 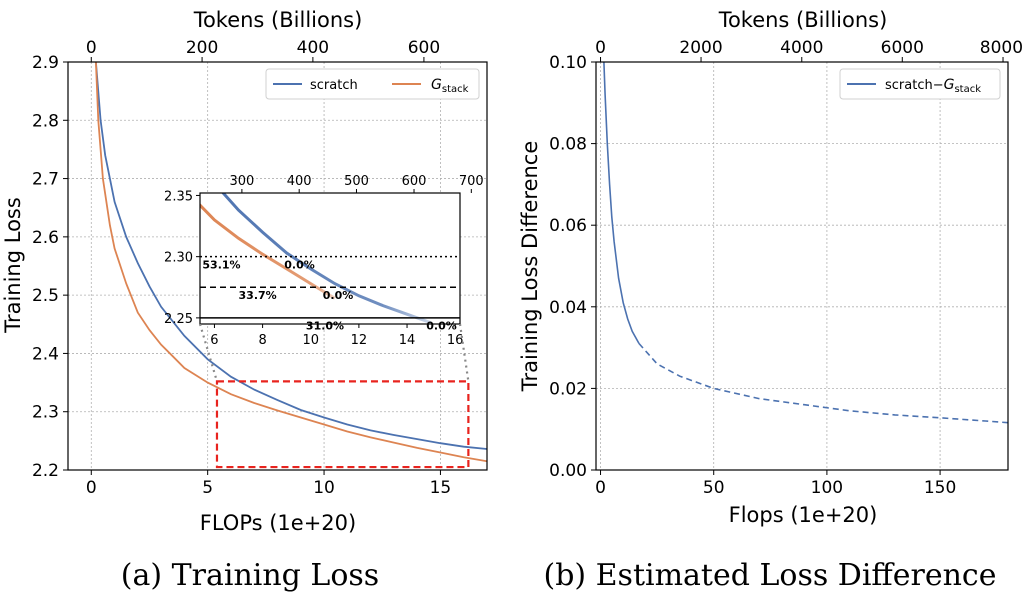 I want to click on inset-lines, so click(x=316, y=258).